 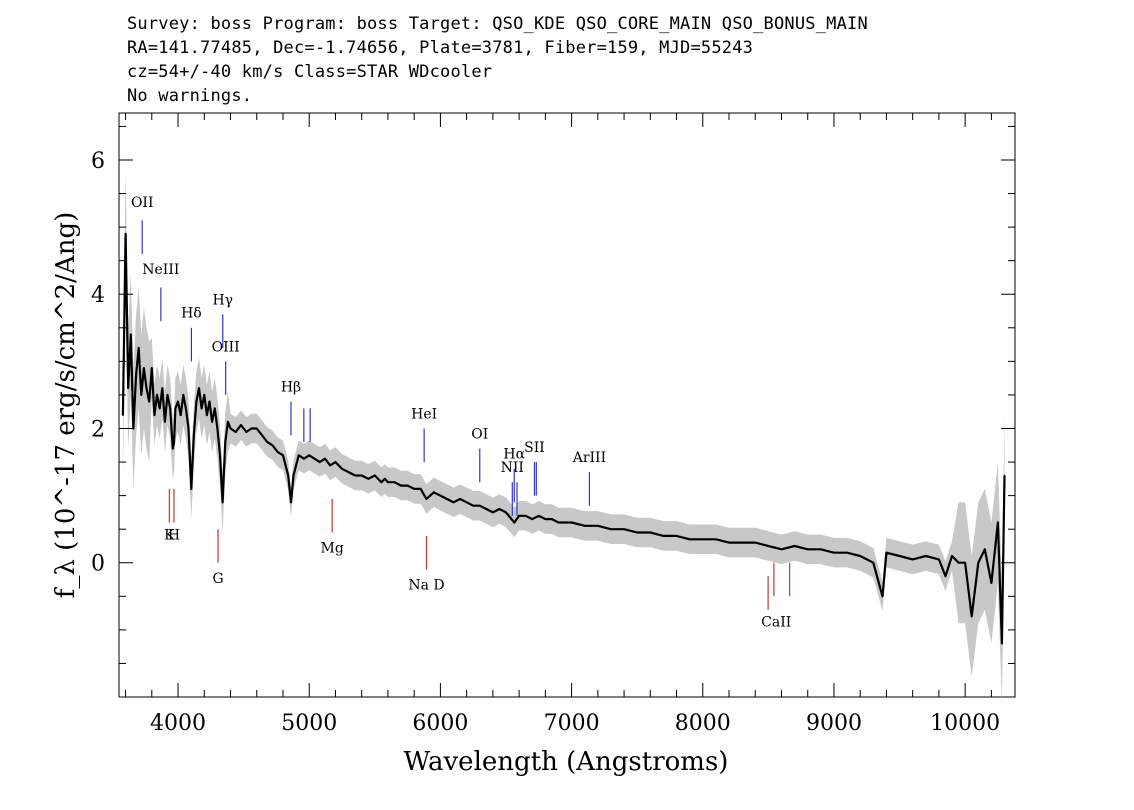 What do you see at coordinates (566, 762) in the screenshot?
I see `x-axis-label: Wavelength (Angstroms)` at bounding box center [566, 762].